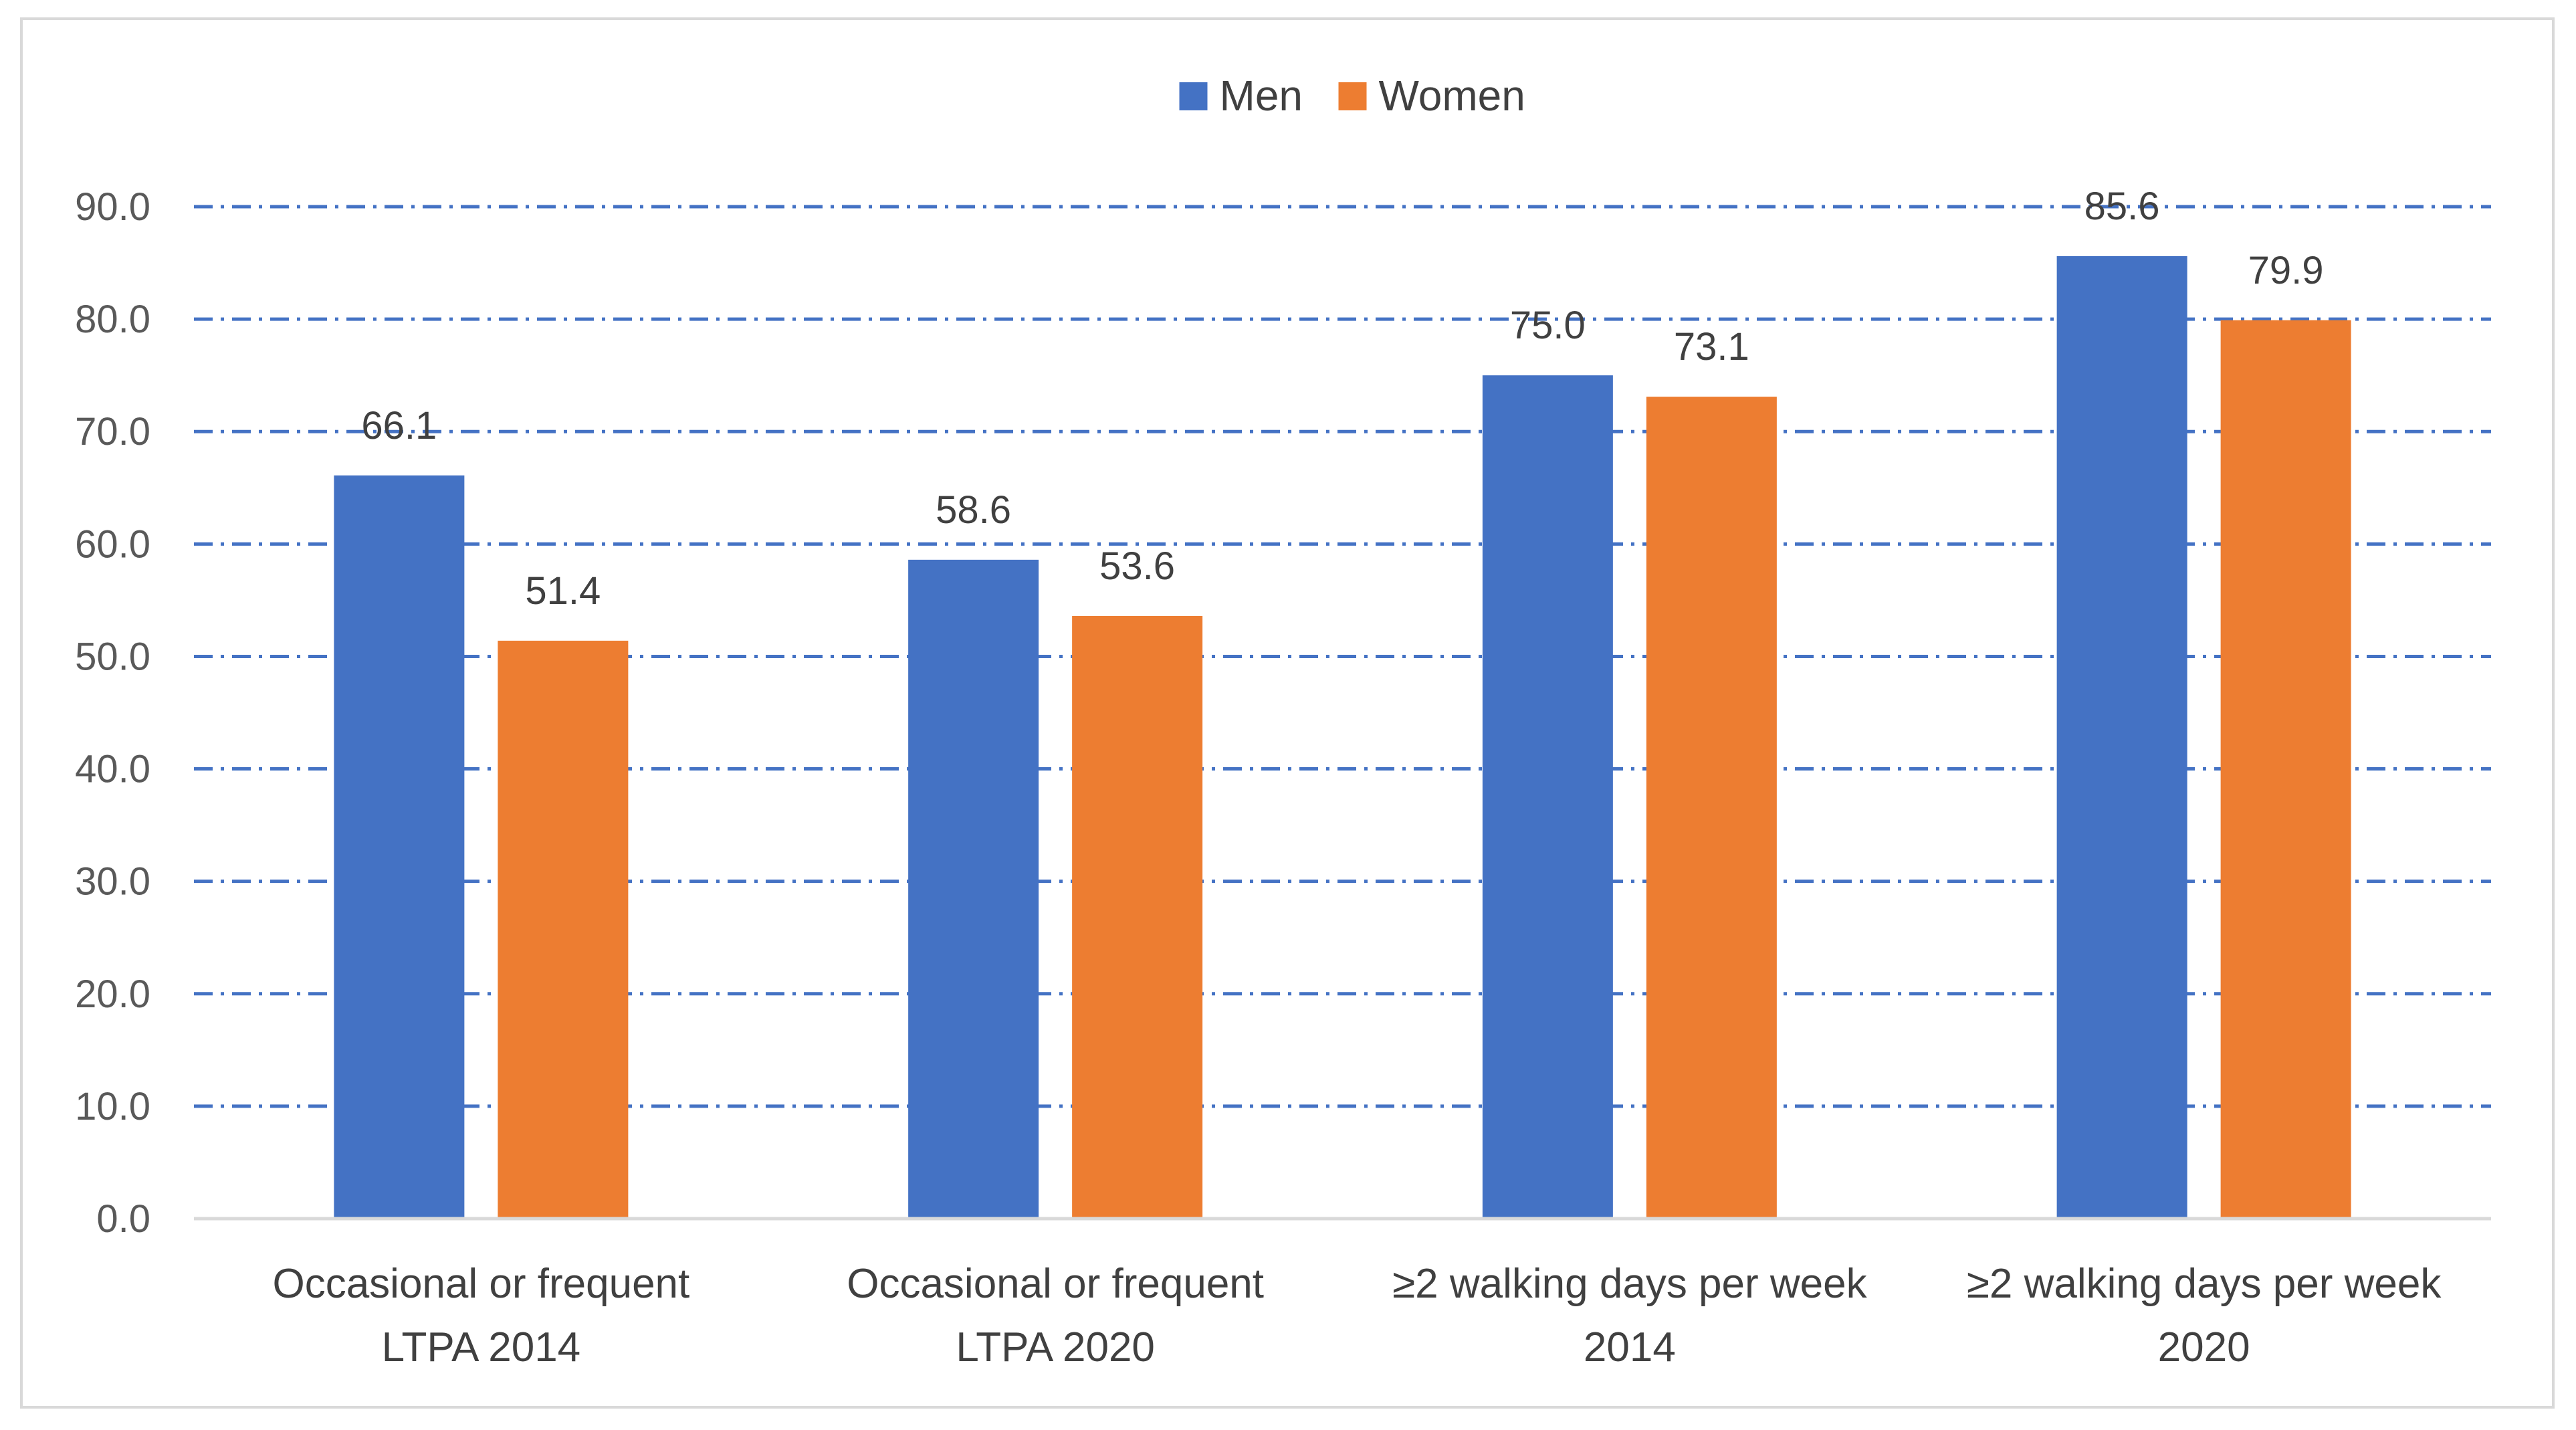 This screenshot has height=1430, width=2576. I want to click on y-tick-label: 70.0, so click(113, 431).